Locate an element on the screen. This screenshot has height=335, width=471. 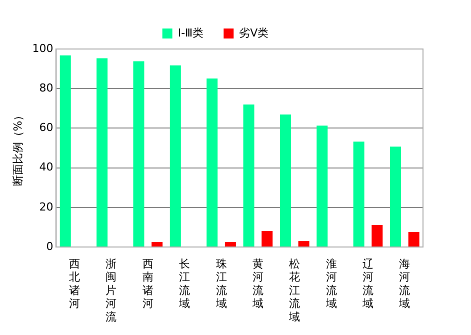
x-tick-label: 海河流域 is located at coordinates (404, 283).